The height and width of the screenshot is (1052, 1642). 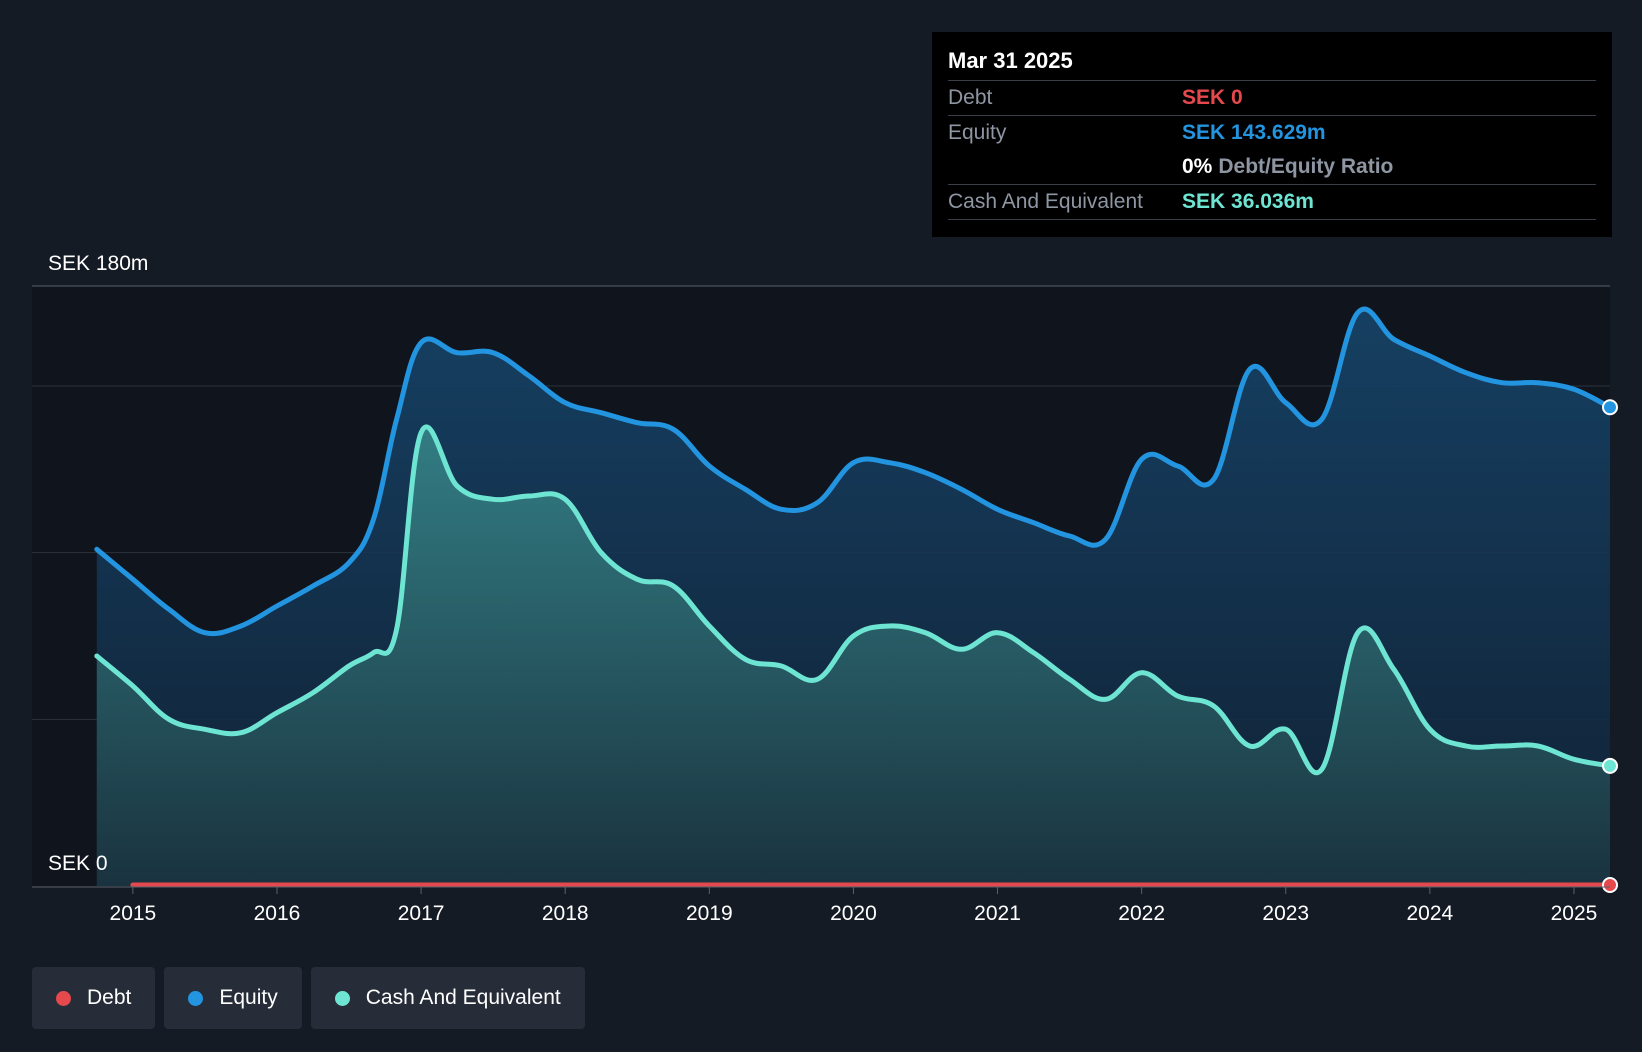 What do you see at coordinates (1610, 765) in the screenshot?
I see `cash-and-equivalent-end-point` at bounding box center [1610, 765].